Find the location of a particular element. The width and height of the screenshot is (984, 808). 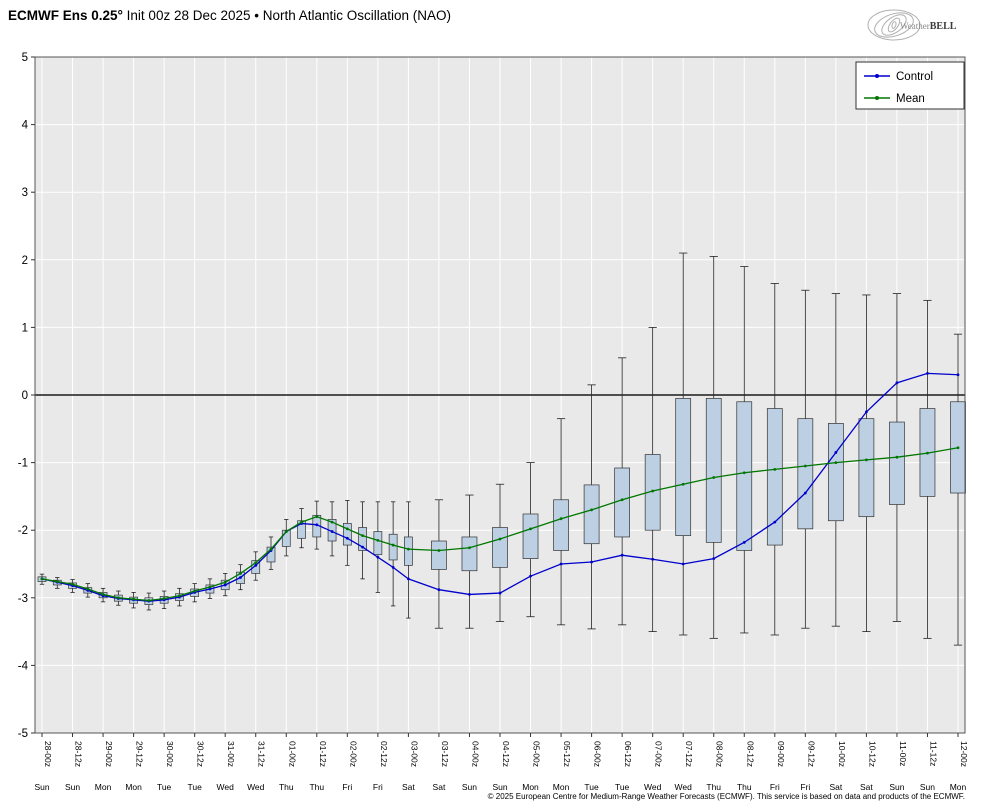

x-tick-label: 06-12z is located at coordinates (628, 754).